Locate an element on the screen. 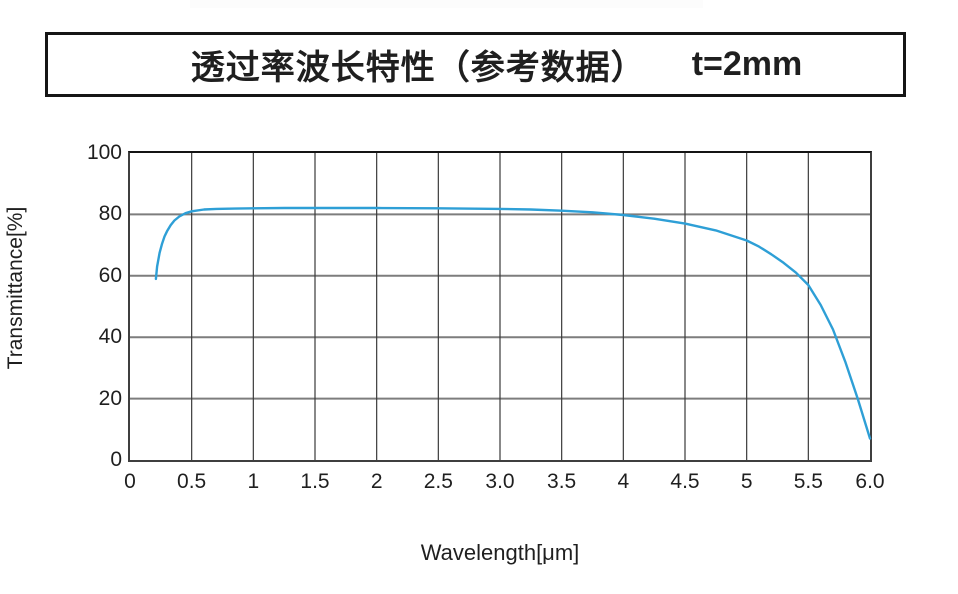  y-tick-label: 100 is located at coordinates (104, 152).